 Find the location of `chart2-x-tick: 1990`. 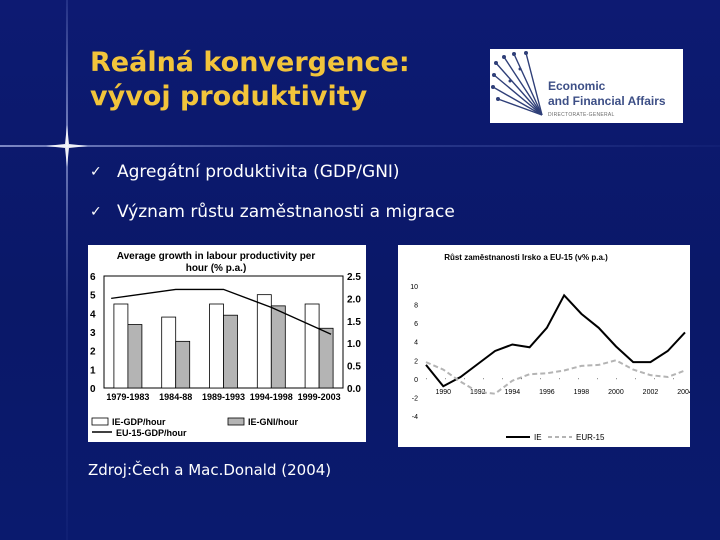

chart2-x-tick: 1990 is located at coordinates (443, 392).